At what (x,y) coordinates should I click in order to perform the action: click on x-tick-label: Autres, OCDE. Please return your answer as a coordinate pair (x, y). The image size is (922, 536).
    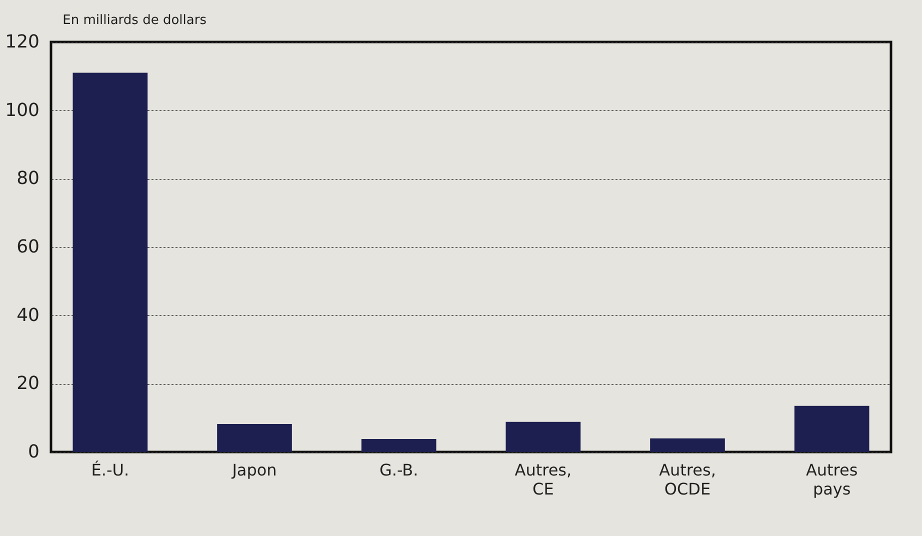
    Looking at the image, I should click on (687, 479).